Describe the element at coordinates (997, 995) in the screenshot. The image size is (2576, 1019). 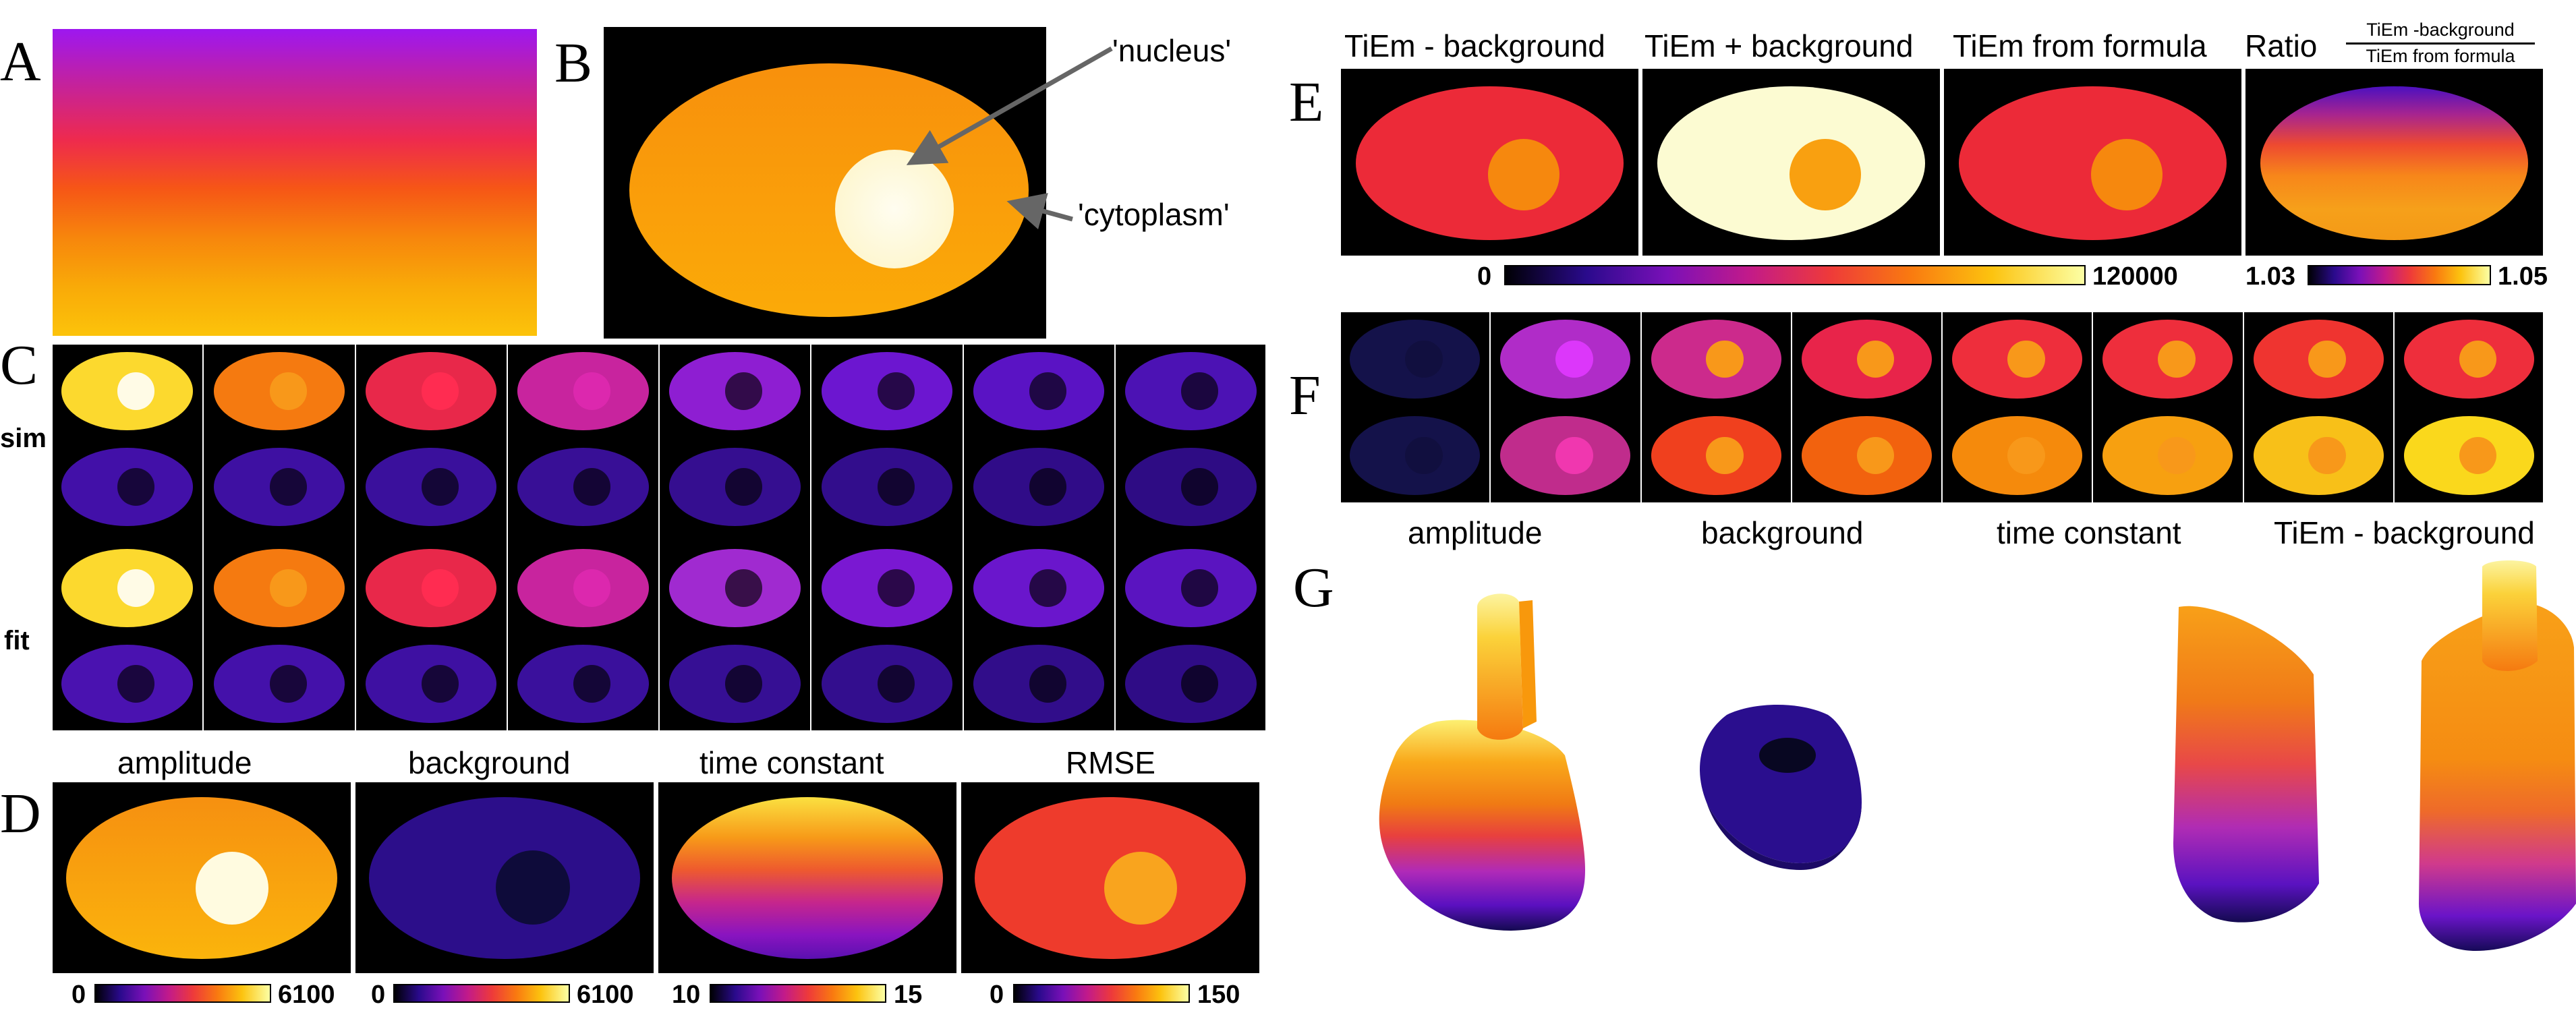
I see `d-rmse-colorbar-min: 0` at that location.